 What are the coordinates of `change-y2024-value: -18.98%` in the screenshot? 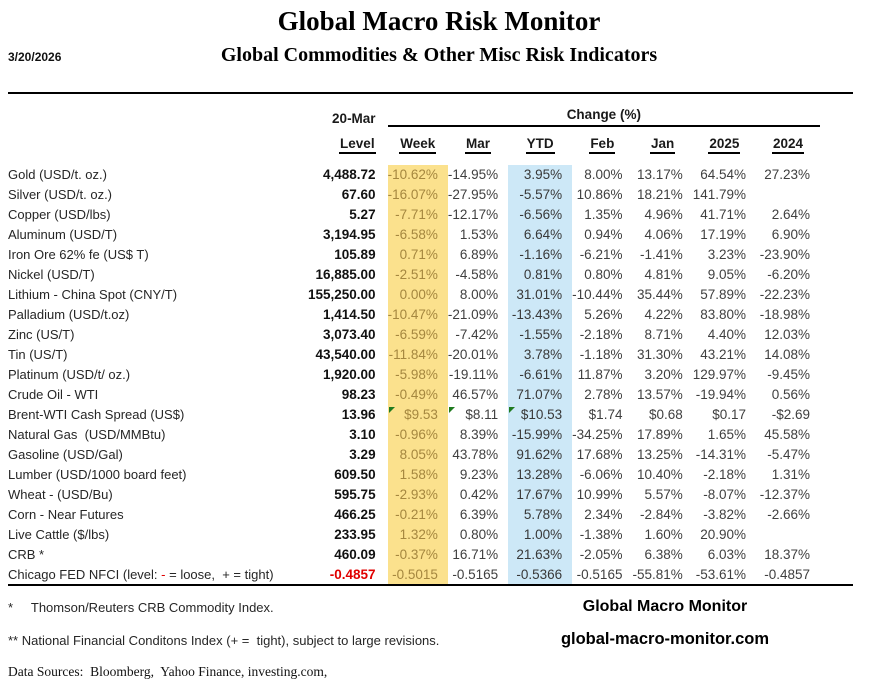 It's located at (785, 314).